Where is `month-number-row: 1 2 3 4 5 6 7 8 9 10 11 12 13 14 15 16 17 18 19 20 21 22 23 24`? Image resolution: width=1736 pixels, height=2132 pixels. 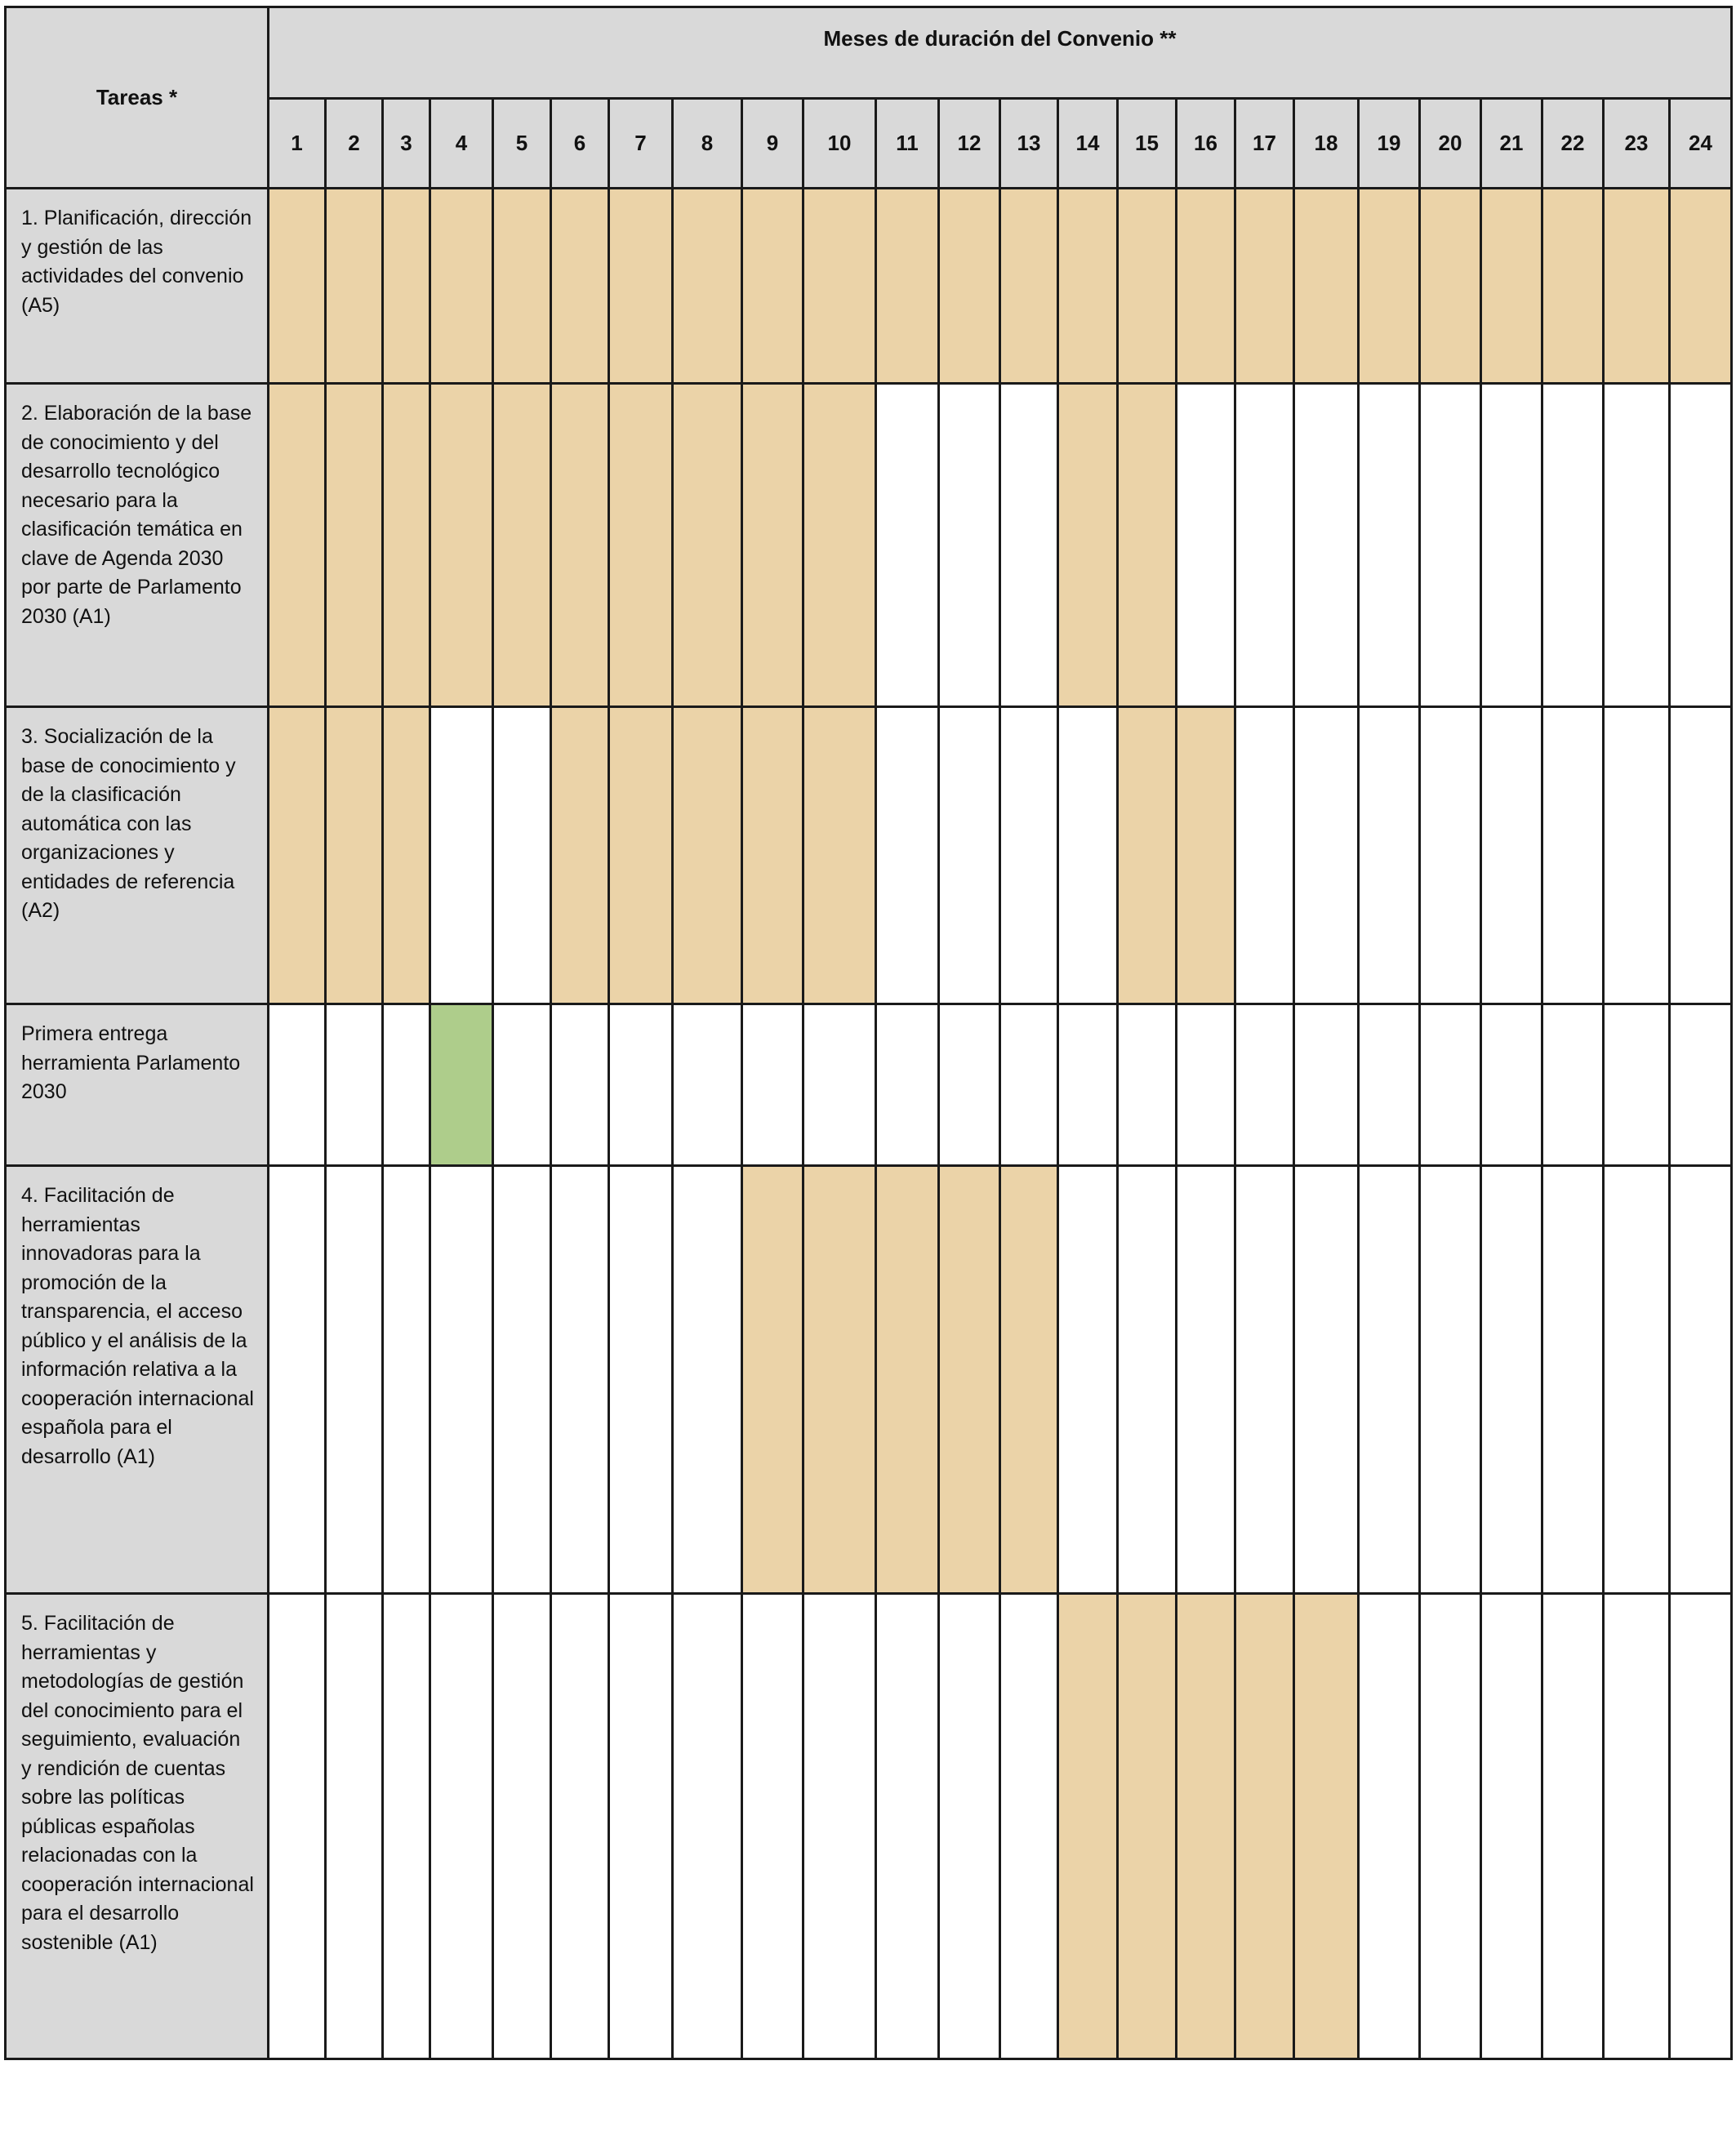 month-number-row: 1 2 3 4 5 6 7 8 9 10 11 12 13 14 15 16 17 18 19 20 21 22 23 24 is located at coordinates (869, 143).